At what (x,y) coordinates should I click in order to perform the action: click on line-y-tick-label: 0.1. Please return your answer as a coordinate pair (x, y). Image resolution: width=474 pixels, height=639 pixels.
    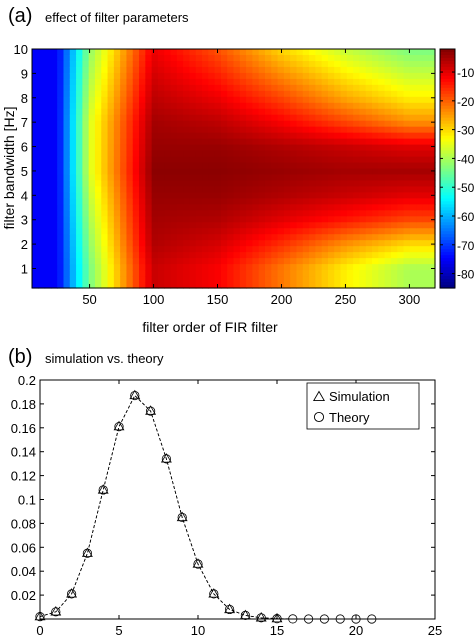
    Looking at the image, I should click on (27, 500).